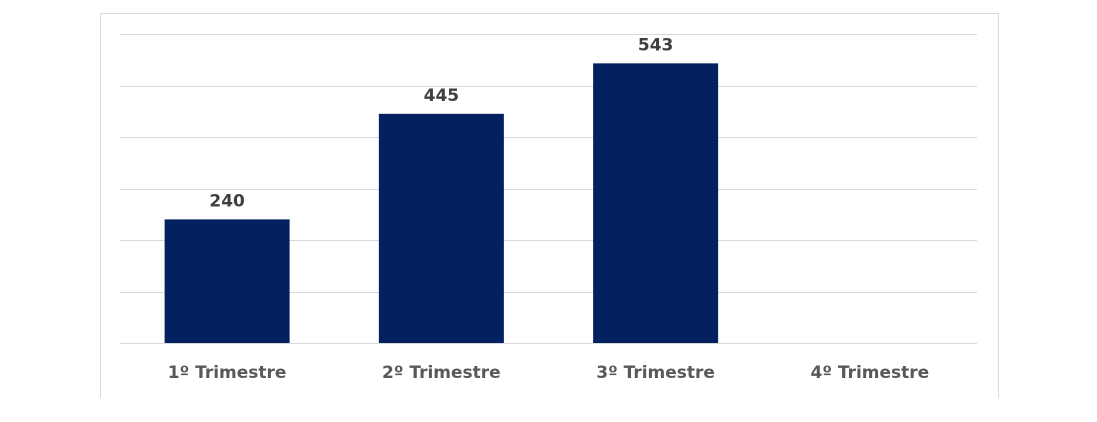  Describe the element at coordinates (227, 201) in the screenshot. I see `data-label: 240` at that location.